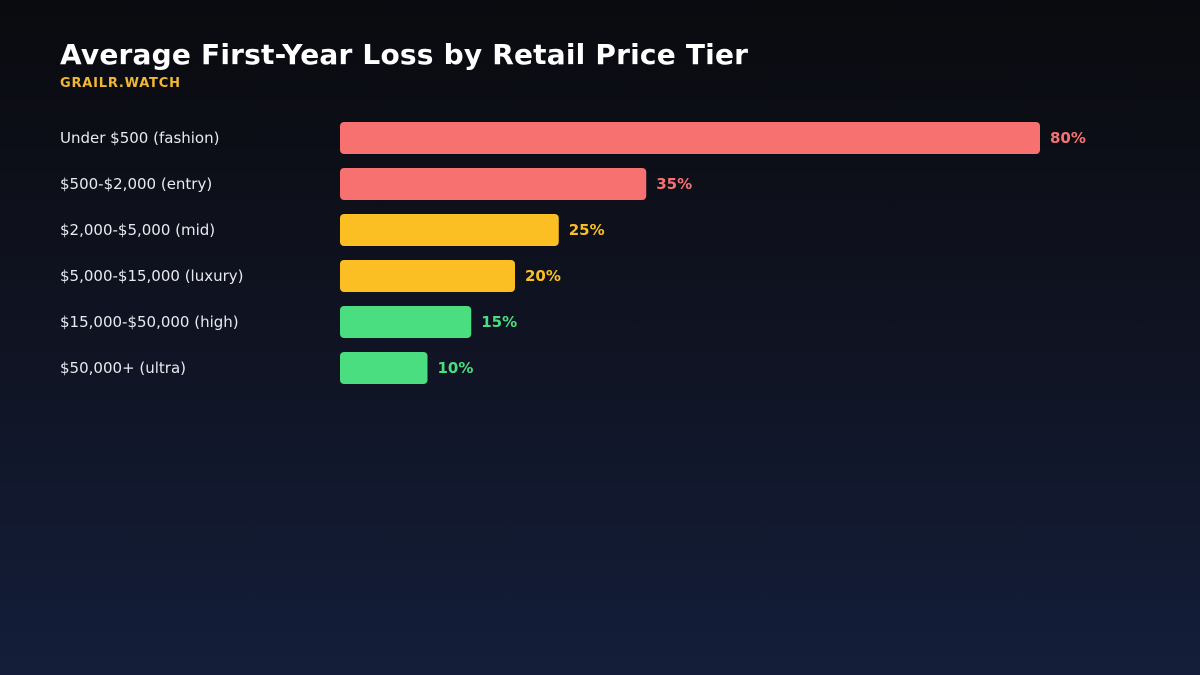 The image size is (1200, 675). What do you see at coordinates (136, 184) in the screenshot?
I see `category-label: $500-$2,000 (entry)` at bounding box center [136, 184].